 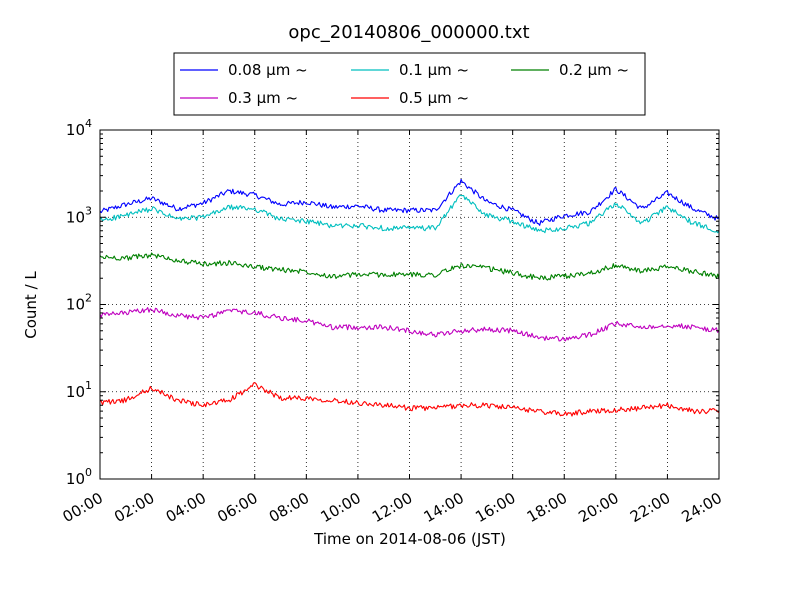 What do you see at coordinates (79, 128) in the screenshot?
I see `y-tick-label: 10⁴` at bounding box center [79, 128].